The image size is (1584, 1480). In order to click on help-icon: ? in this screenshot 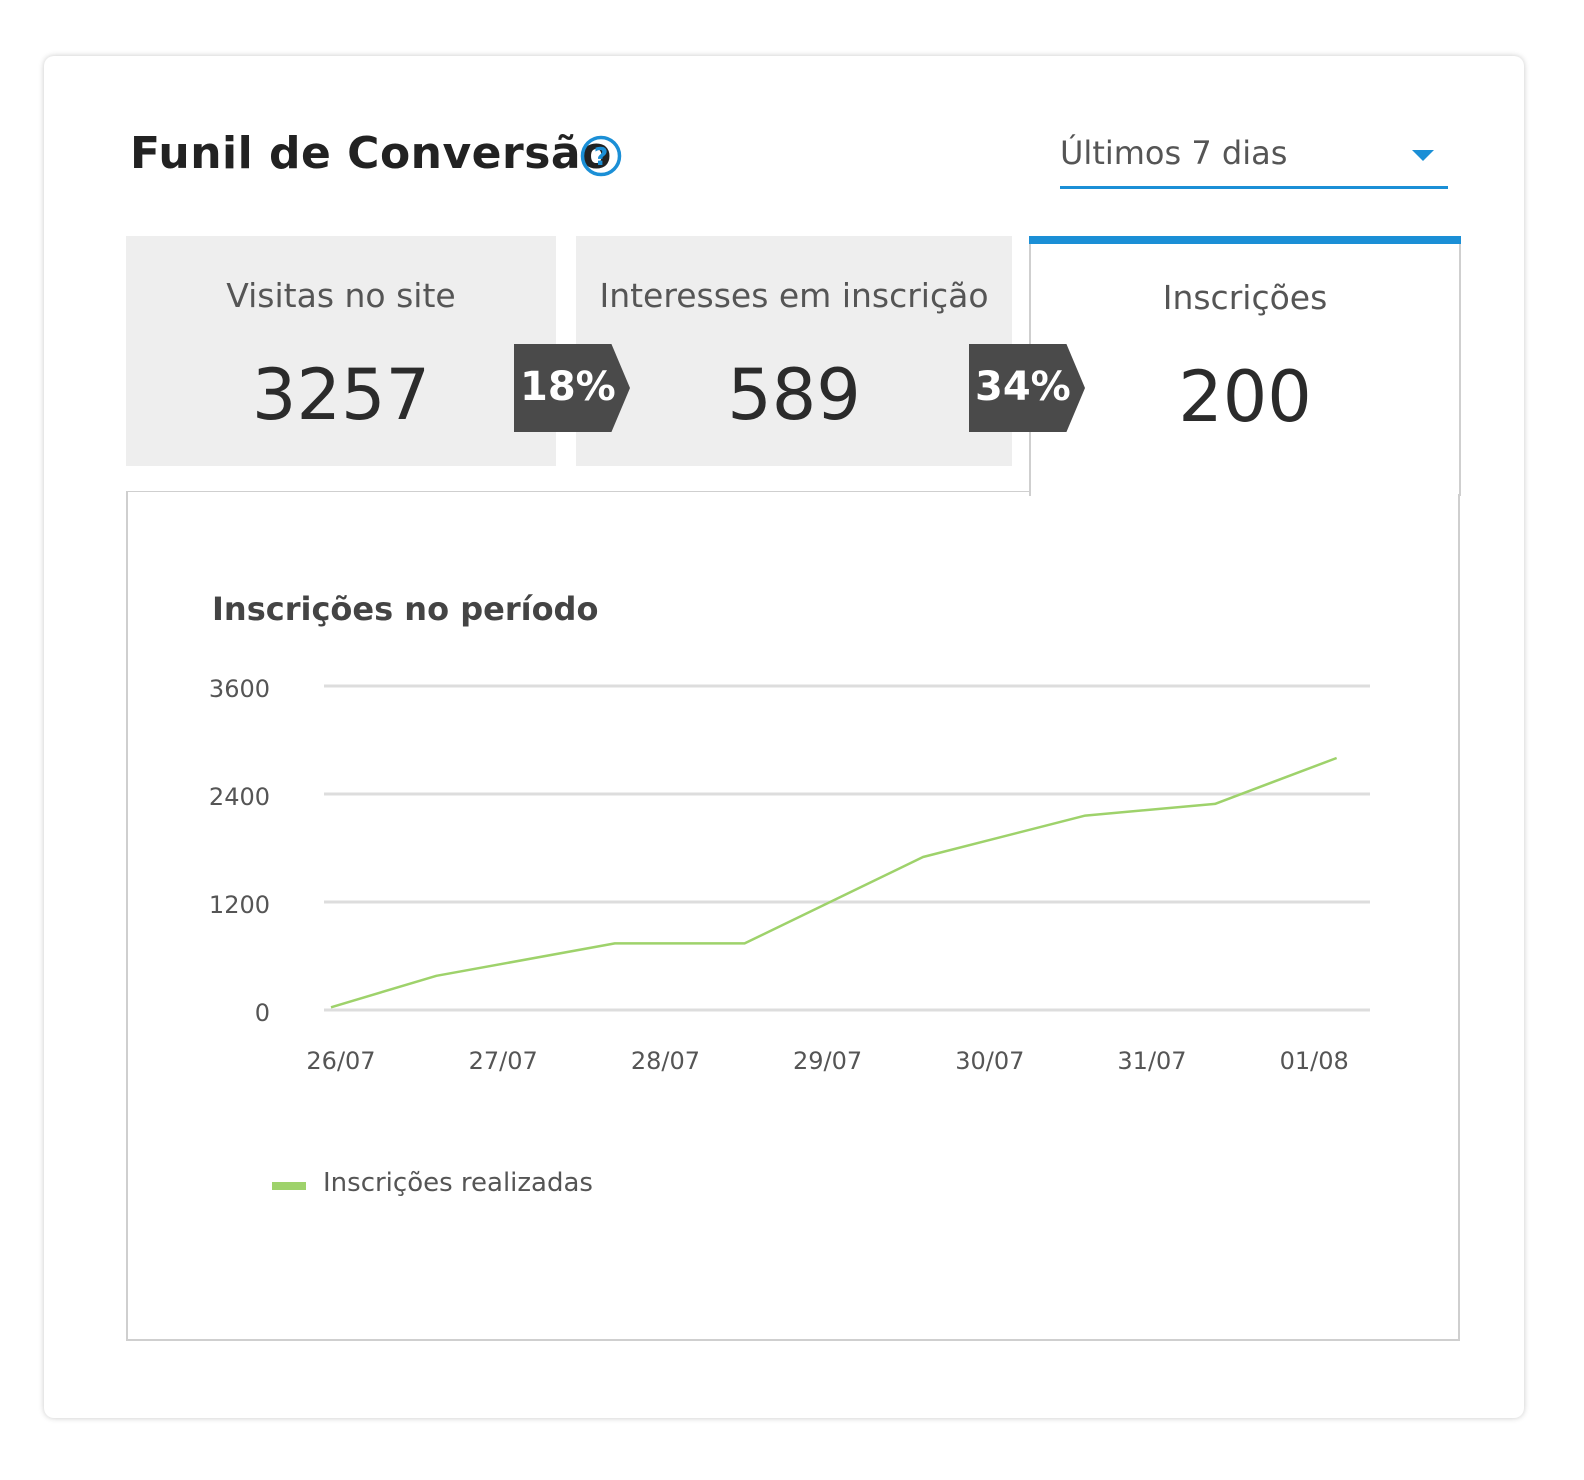, I will do `click(601, 156)`.